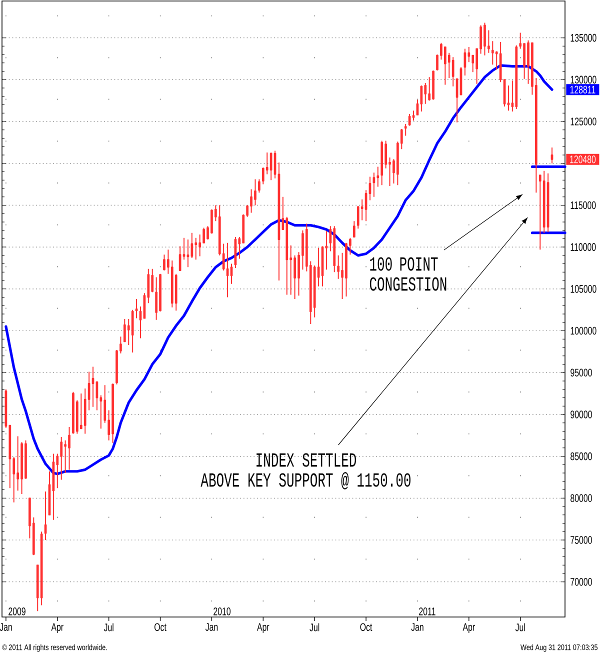 Image resolution: width=600 pixels, height=653 pixels. I want to click on text: © 2011 All rights reserved worldwide., so click(54, 648).